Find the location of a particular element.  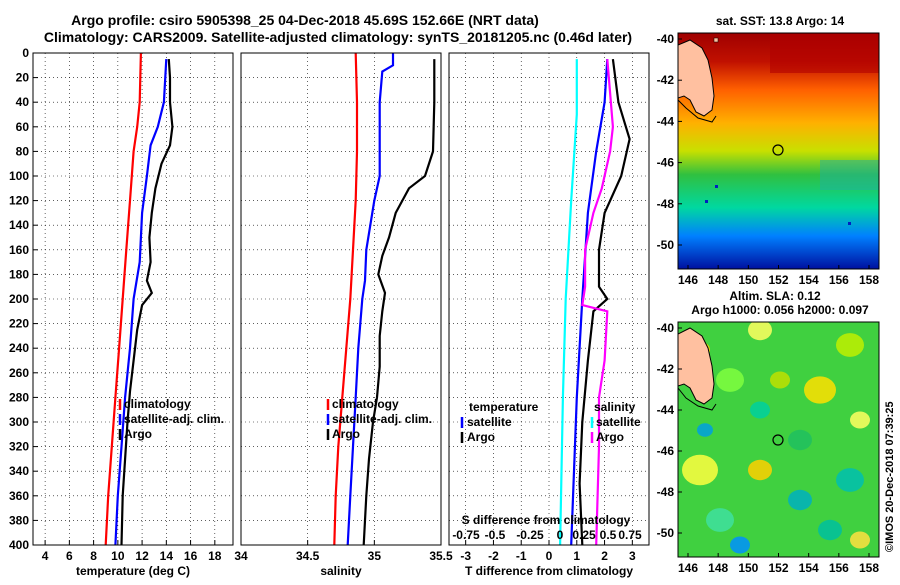

y-tick-label: 400 is located at coordinates (19, 545).